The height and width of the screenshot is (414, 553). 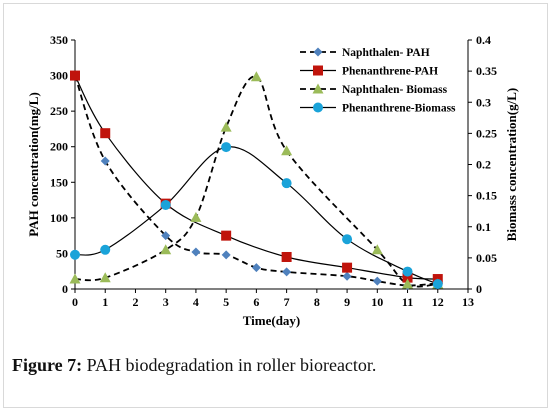 What do you see at coordinates (438, 302) in the screenshot?
I see `x-tick-label: 12` at bounding box center [438, 302].